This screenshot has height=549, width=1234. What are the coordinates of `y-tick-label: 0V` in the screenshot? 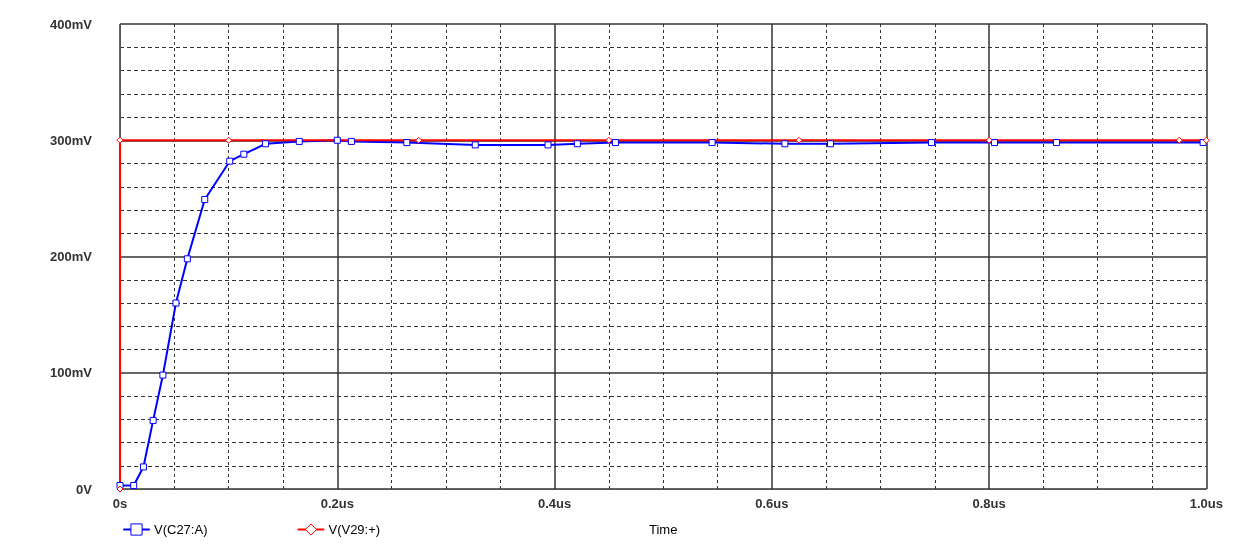 It's located at (84, 489).